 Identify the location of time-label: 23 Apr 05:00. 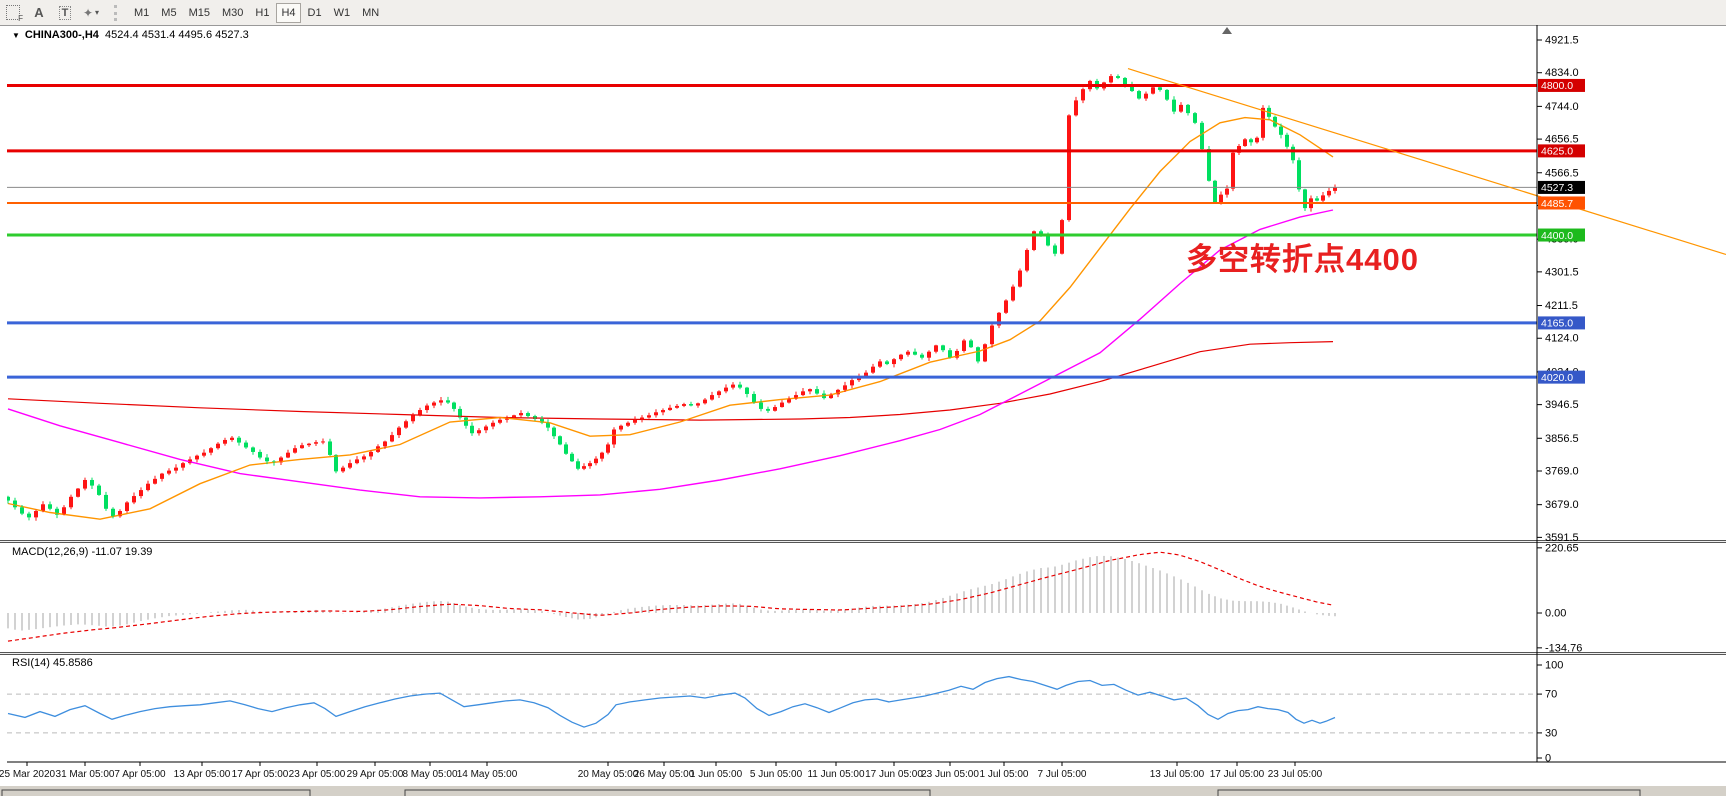
(317, 774).